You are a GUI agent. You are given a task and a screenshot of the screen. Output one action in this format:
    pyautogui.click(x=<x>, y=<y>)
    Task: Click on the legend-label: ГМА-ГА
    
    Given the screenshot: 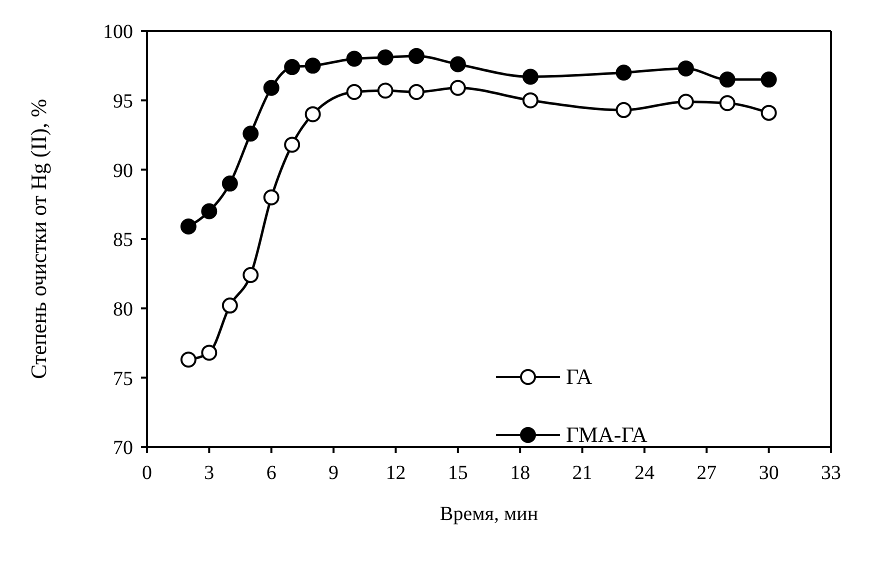 What is the action you would take?
    pyautogui.click(x=607, y=435)
    